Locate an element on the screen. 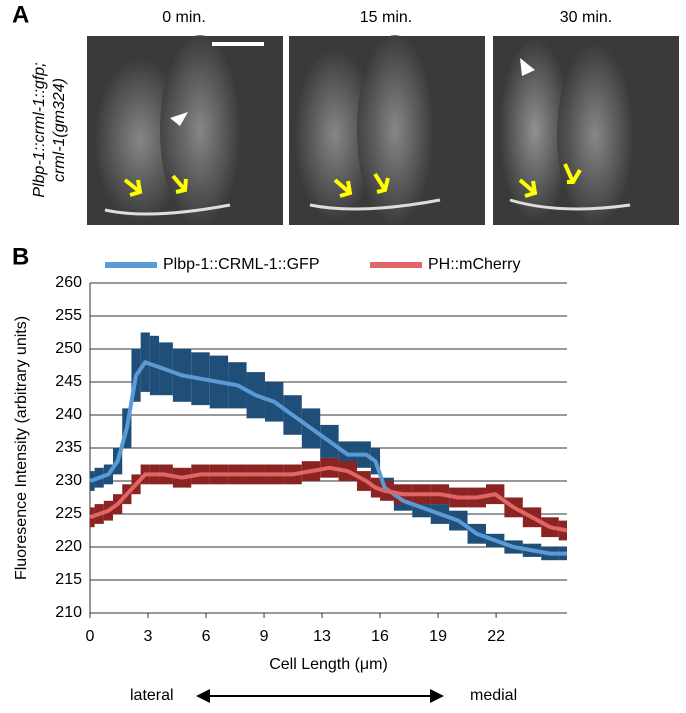 The image size is (686, 713). y-tick-label: 210 is located at coordinates (68, 612).